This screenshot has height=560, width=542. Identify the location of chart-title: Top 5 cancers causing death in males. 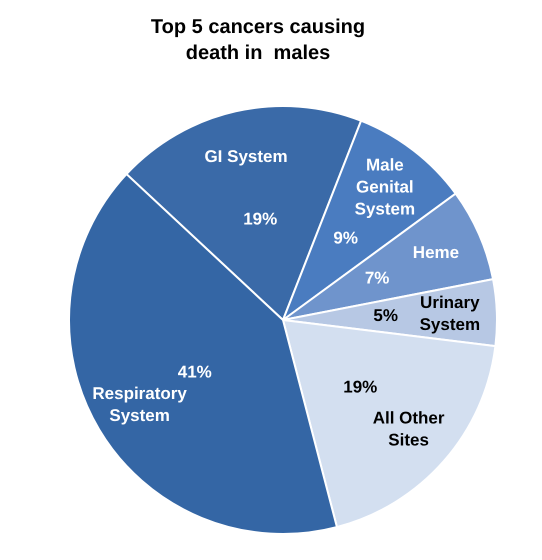
(258, 40).